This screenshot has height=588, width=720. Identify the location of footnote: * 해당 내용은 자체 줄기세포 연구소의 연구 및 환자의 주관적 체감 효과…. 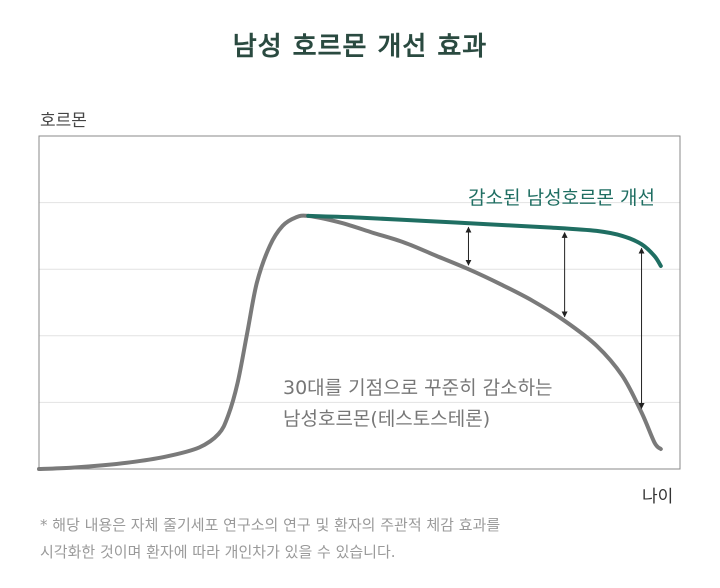
(370, 539).